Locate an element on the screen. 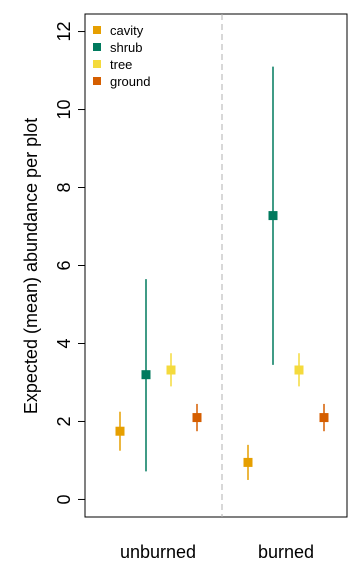  legend-swatch-shrub is located at coordinates (97, 47).